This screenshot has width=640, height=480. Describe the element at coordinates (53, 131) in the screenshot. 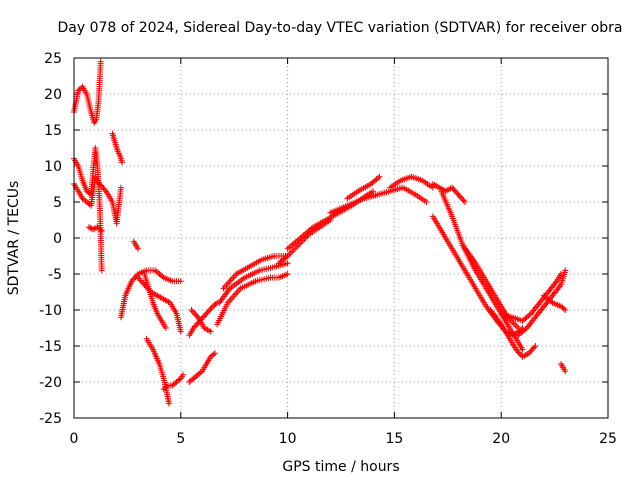

I see `y-tick-label: 15` at that location.